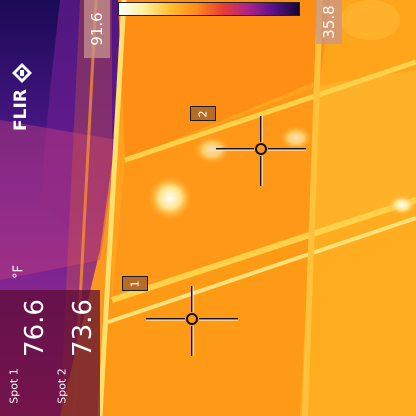 The height and width of the screenshot is (416, 416). I want to click on spot-1-marker-label: 1, so click(135, 283).